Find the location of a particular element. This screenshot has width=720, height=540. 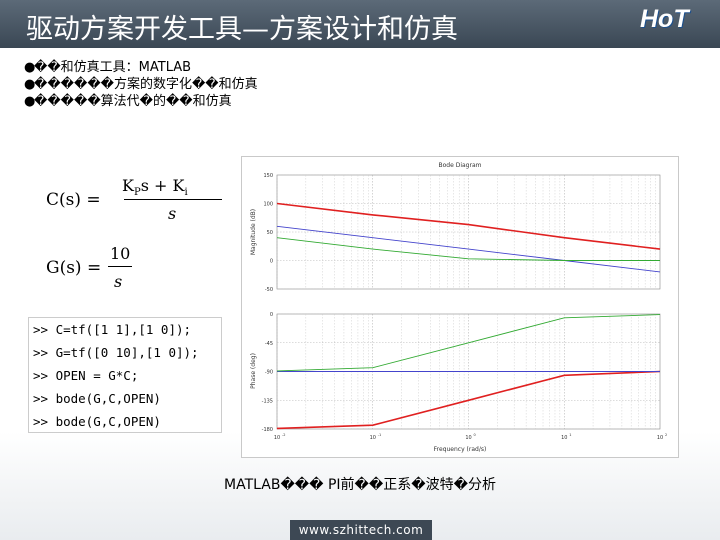

num-i: i is located at coordinates (186, 193).